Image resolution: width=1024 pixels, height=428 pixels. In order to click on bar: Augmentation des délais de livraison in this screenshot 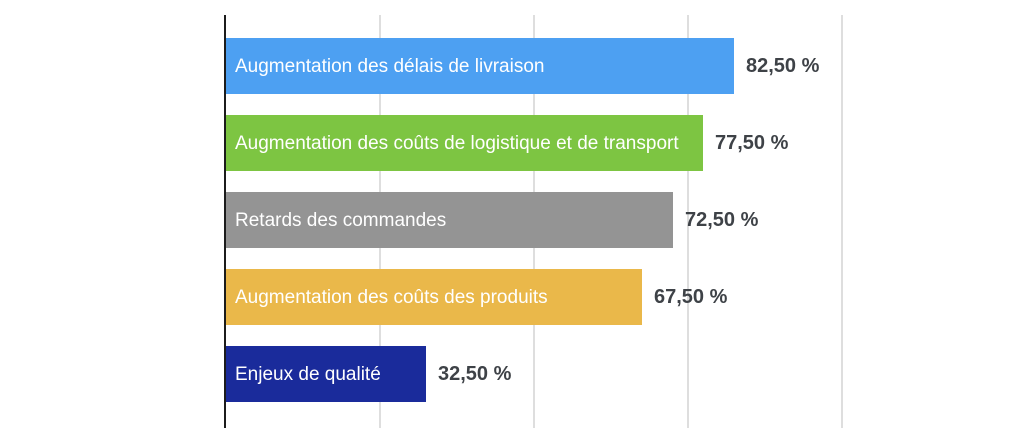, I will do `click(480, 66)`.